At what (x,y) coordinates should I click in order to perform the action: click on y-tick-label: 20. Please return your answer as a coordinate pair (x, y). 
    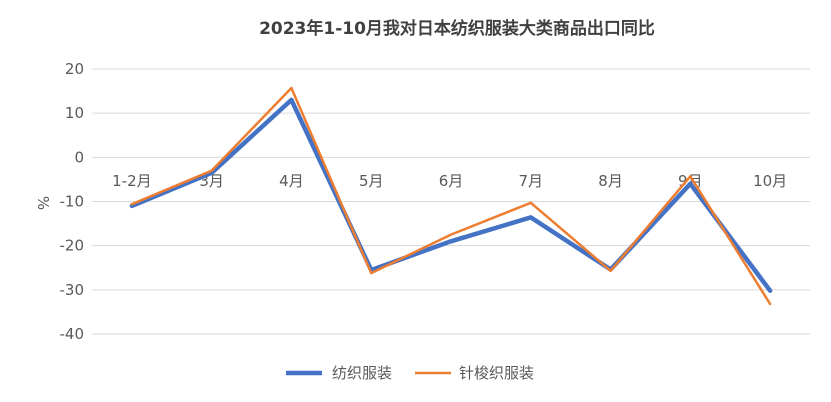
    Looking at the image, I should click on (74, 69).